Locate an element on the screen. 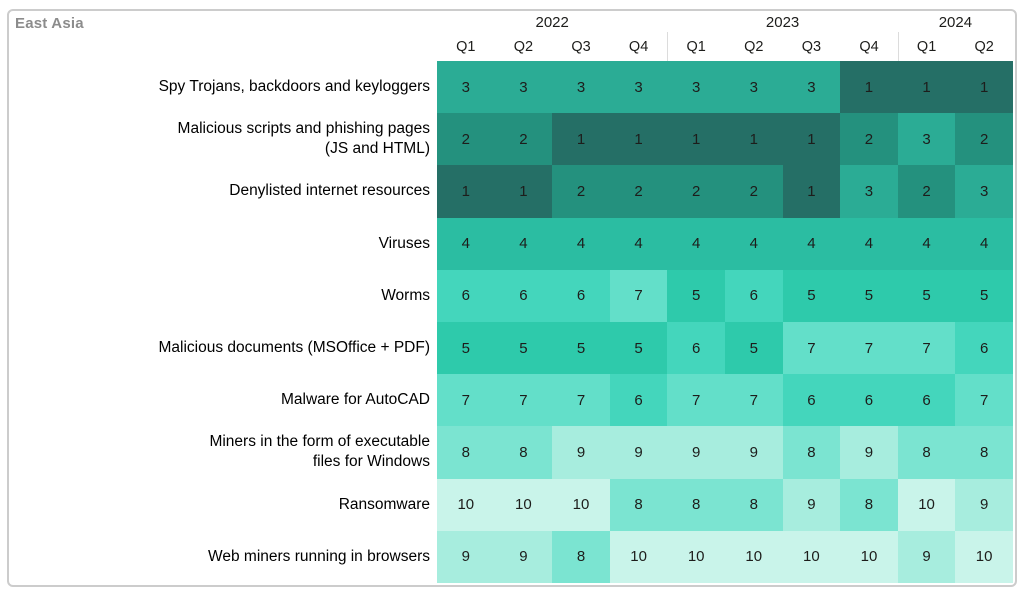 Image resolution: width=1024 pixels, height=591 pixels. year-header-2023: 2023 is located at coordinates (782, 22).